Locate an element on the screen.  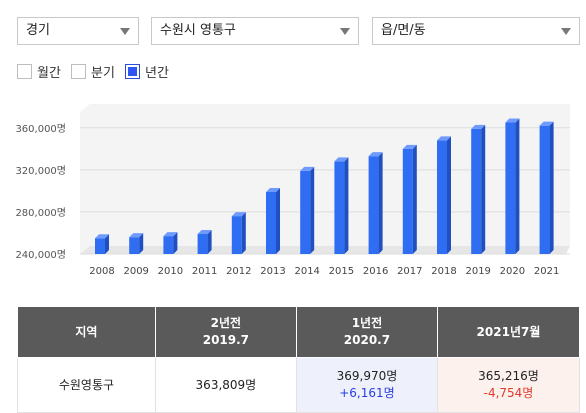
x-tick-label: 2015 is located at coordinates (341, 271).